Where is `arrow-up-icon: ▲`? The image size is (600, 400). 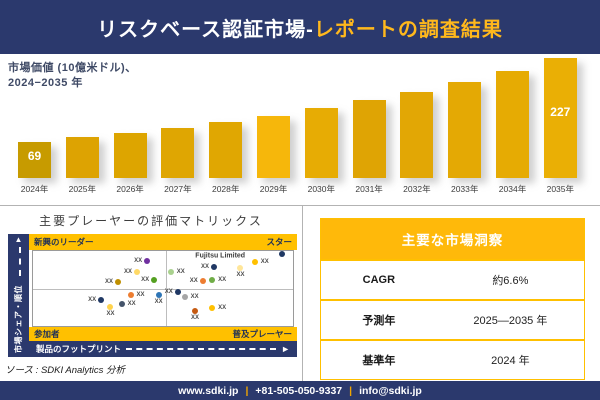
arrow-up-icon: ▲ is located at coordinates (18, 239).